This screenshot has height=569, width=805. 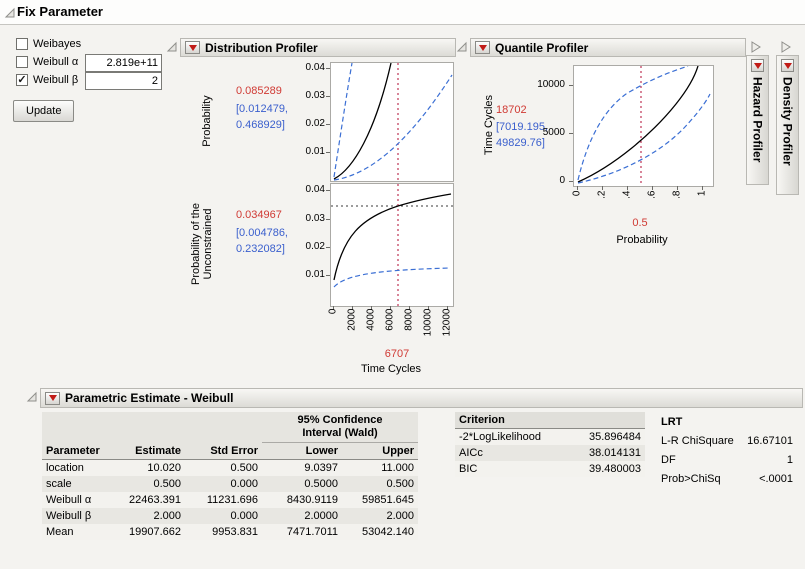 I want to click on estimate-value: 0.500, so click(x=147, y=484).